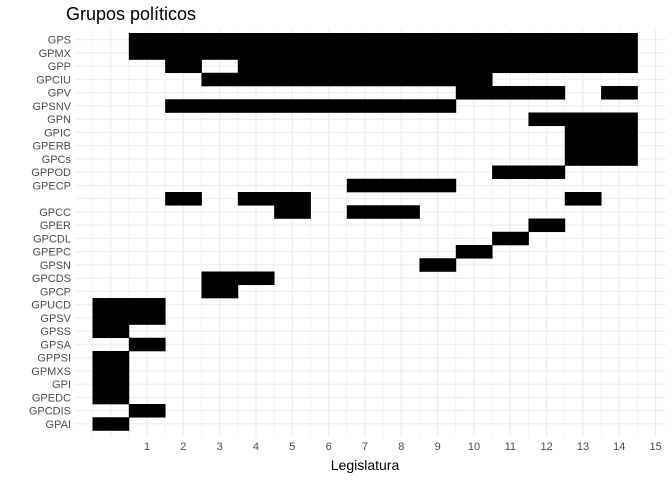  What do you see at coordinates (55, 319) in the screenshot?
I see `y-tick-label: GPSV` at bounding box center [55, 319].